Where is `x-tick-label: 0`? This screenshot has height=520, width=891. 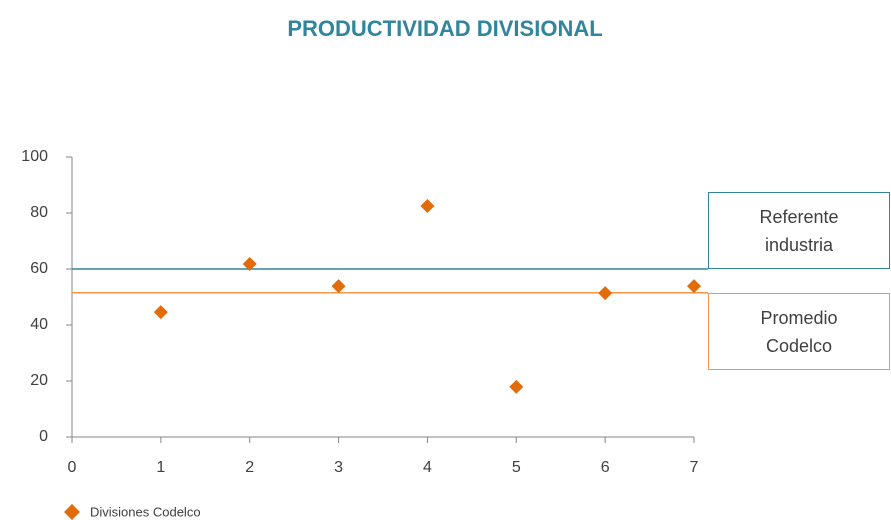
x-tick-label: 0 is located at coordinates (72, 467).